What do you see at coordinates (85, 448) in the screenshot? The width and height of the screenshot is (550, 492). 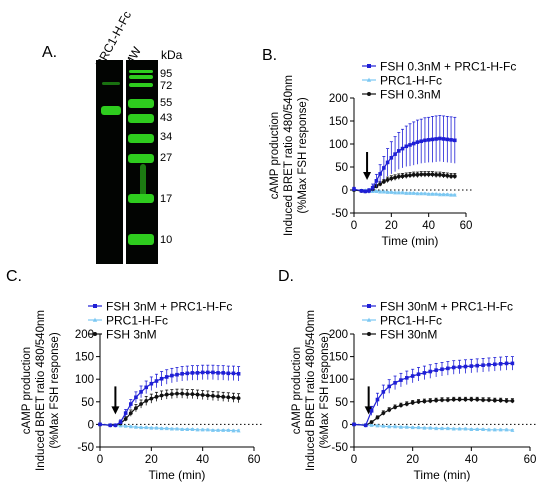 I see `y-tick-label: -50` at bounding box center [85, 448].